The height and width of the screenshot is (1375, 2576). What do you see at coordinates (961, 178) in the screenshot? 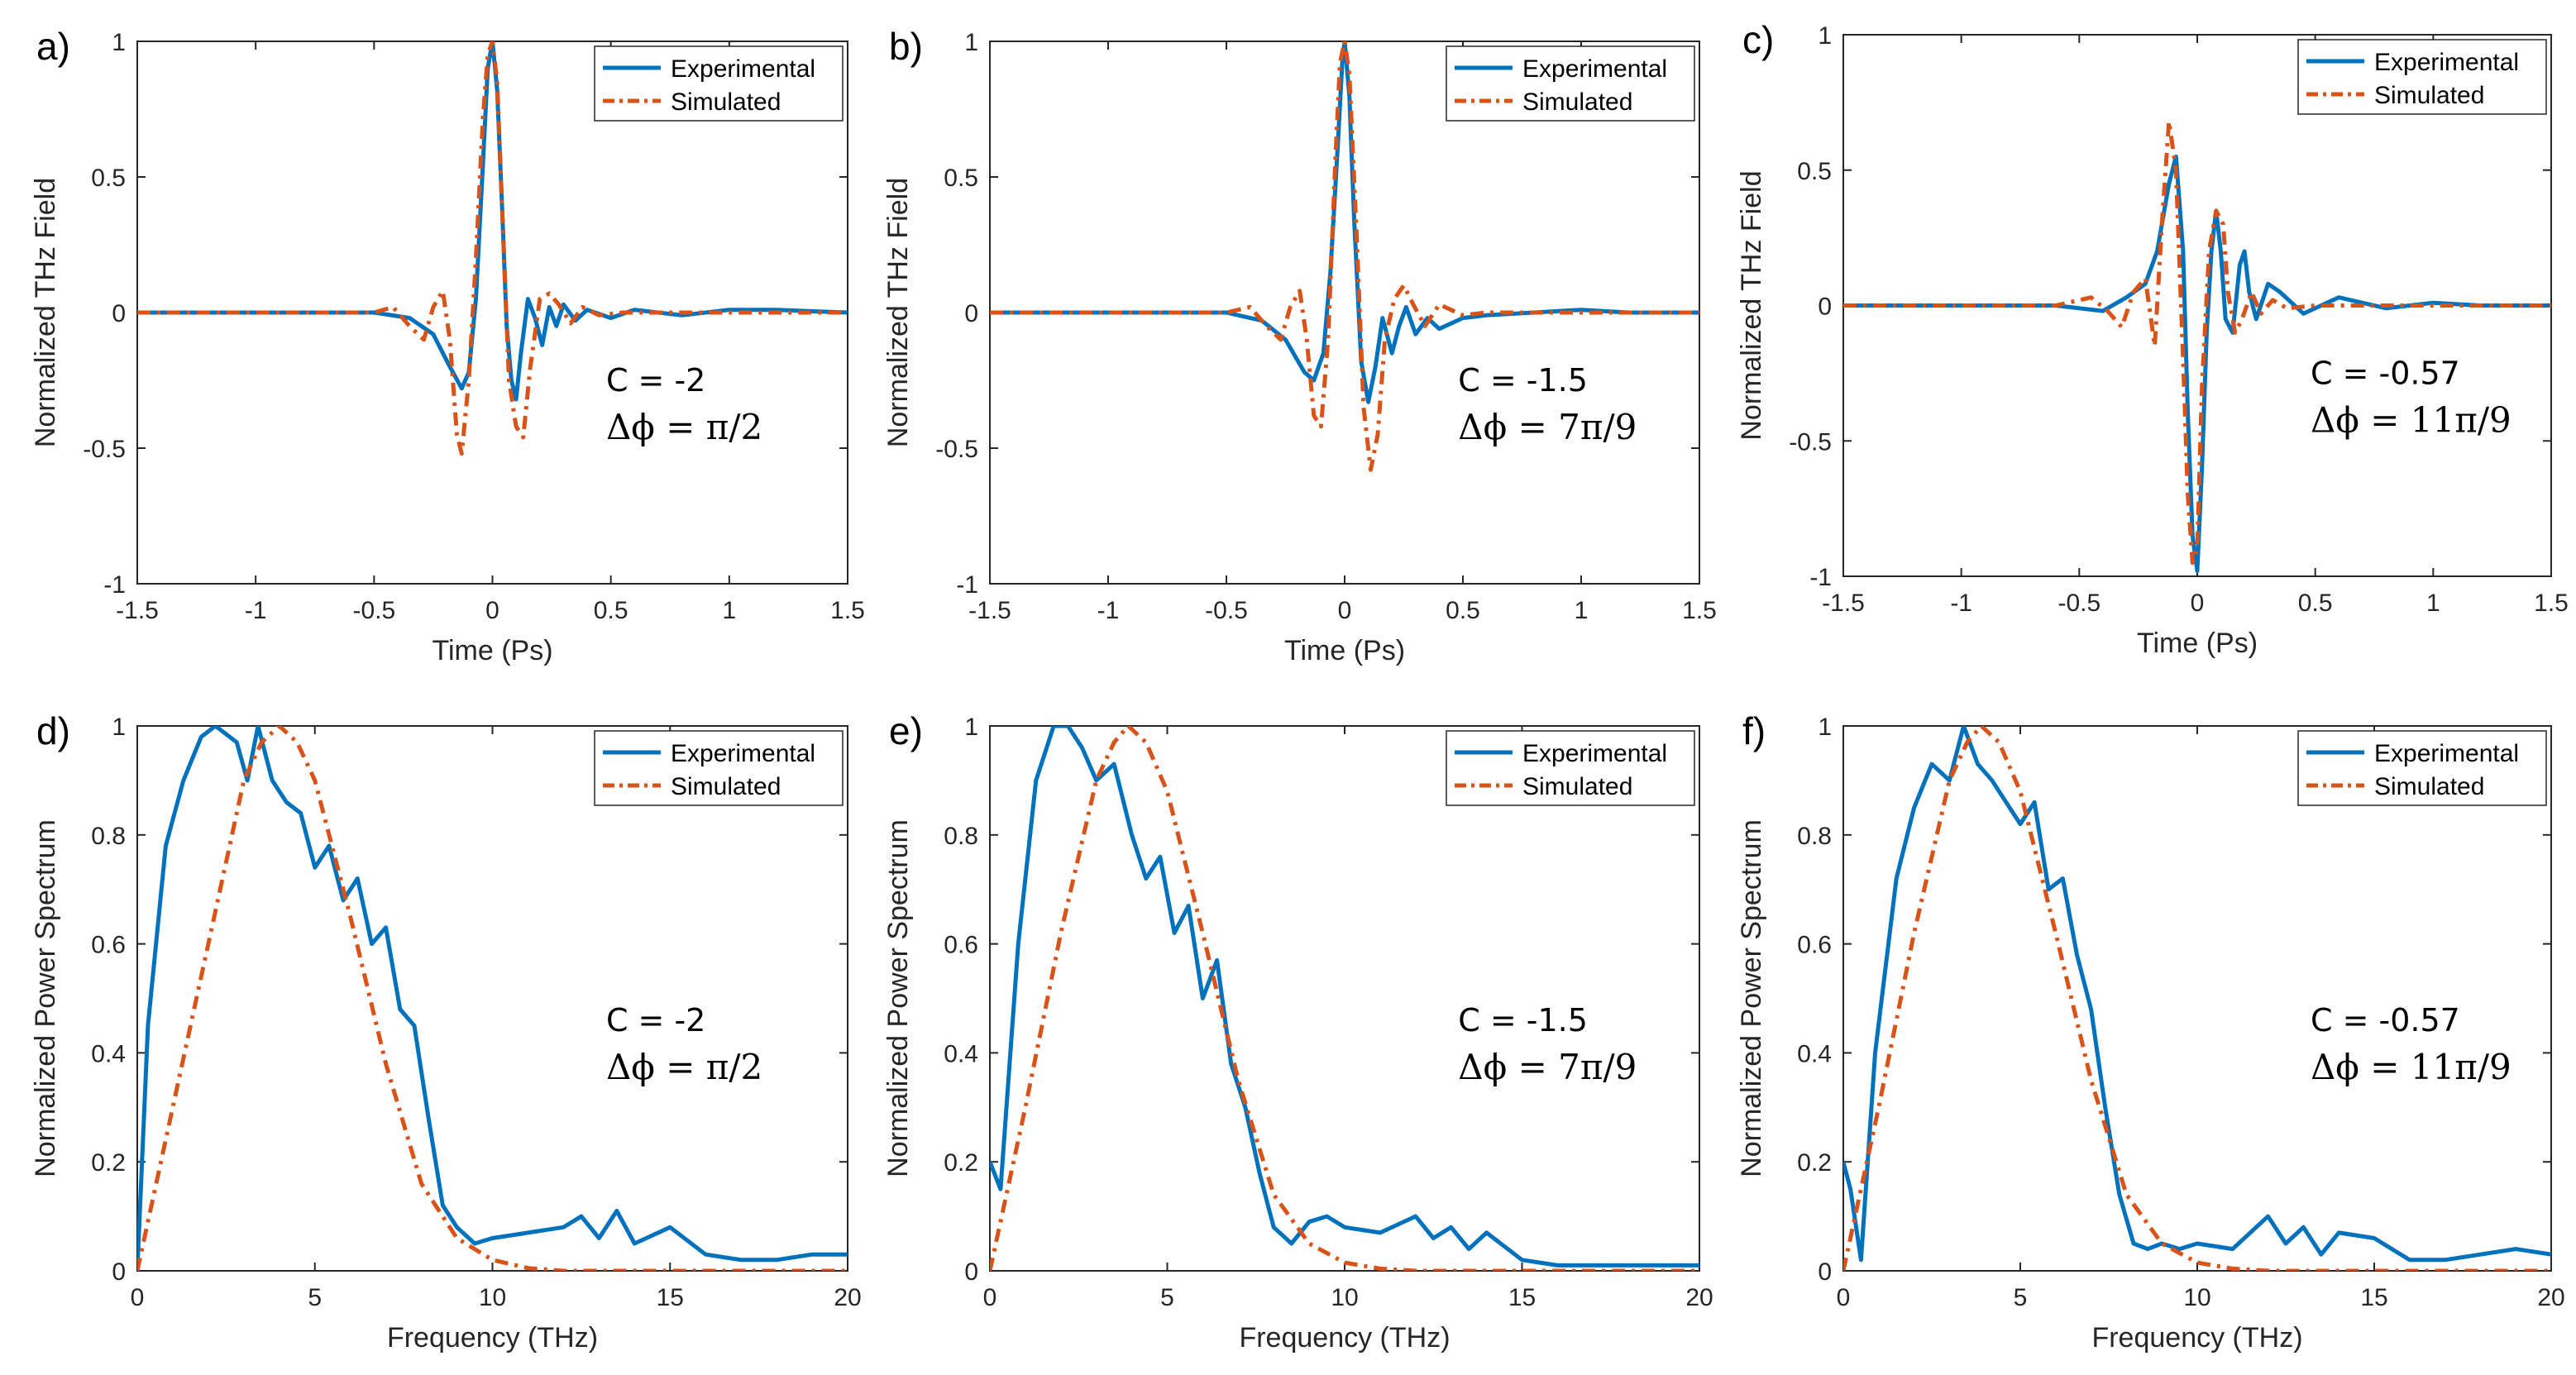
I see `y-tick-label: 0.5` at bounding box center [961, 178].